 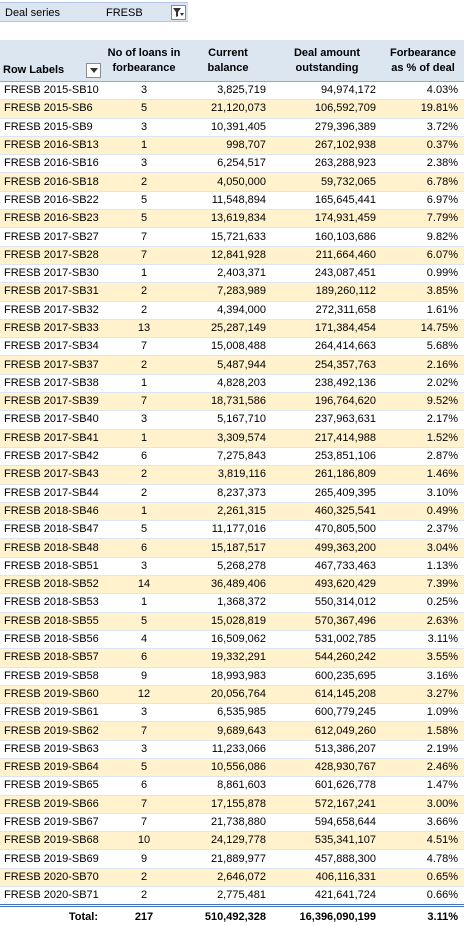 I want to click on balance-cell: 4,828,203, so click(x=228, y=384).